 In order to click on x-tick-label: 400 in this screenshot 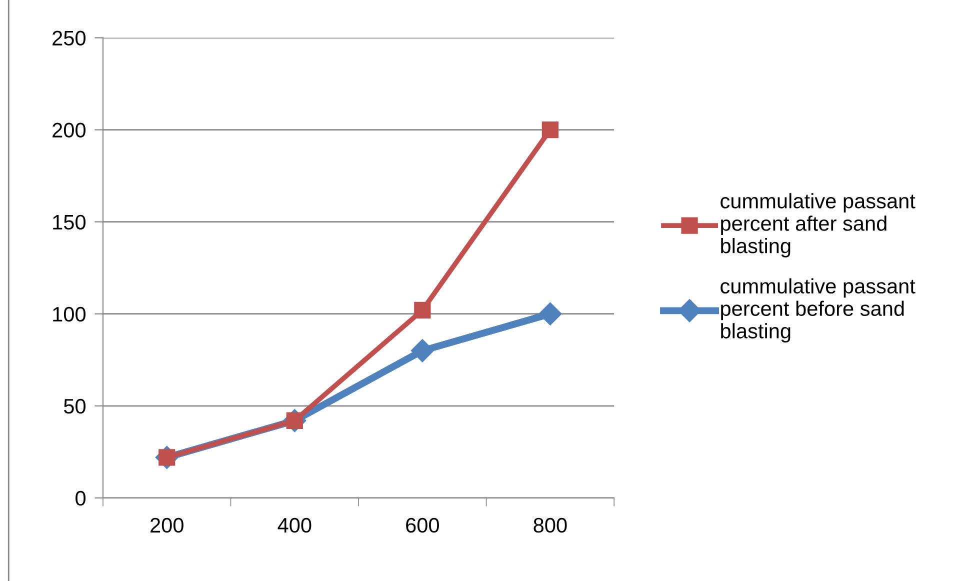, I will do `click(295, 525)`.